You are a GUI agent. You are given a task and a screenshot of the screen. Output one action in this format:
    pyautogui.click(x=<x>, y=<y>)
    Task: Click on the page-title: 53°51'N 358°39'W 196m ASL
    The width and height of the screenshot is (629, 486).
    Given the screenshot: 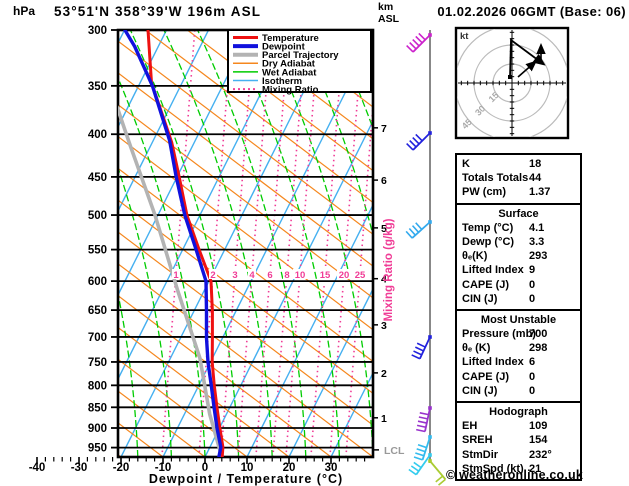 What is the action you would take?
    pyautogui.click(x=158, y=11)
    